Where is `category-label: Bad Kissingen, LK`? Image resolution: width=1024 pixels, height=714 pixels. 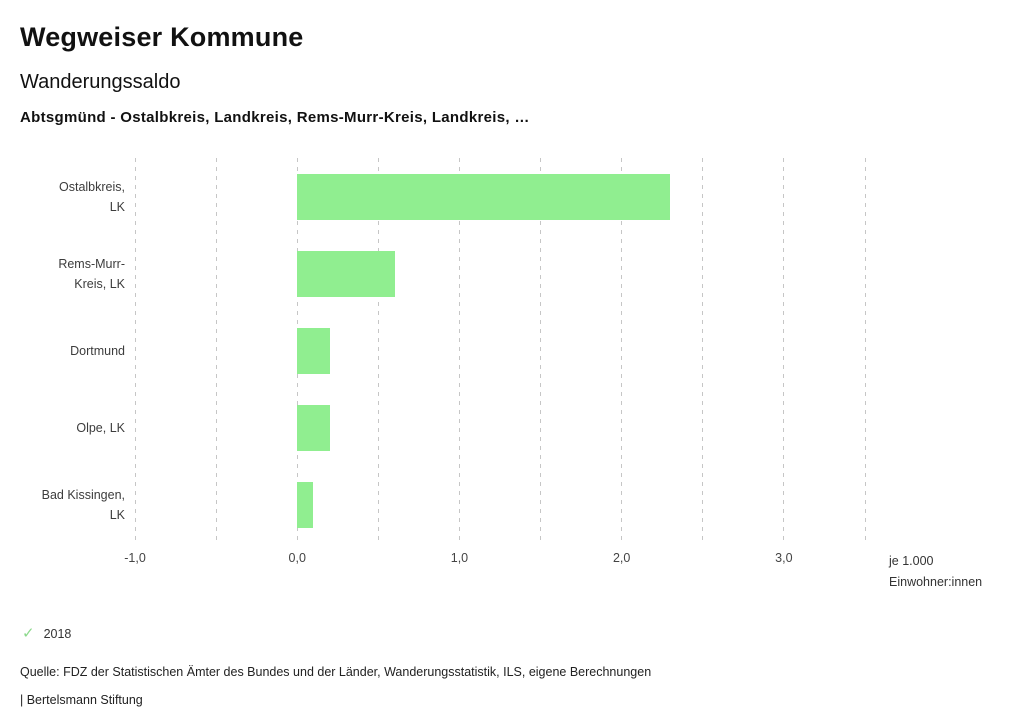 category-label: Bad Kissingen, LK is located at coordinates (83, 504).